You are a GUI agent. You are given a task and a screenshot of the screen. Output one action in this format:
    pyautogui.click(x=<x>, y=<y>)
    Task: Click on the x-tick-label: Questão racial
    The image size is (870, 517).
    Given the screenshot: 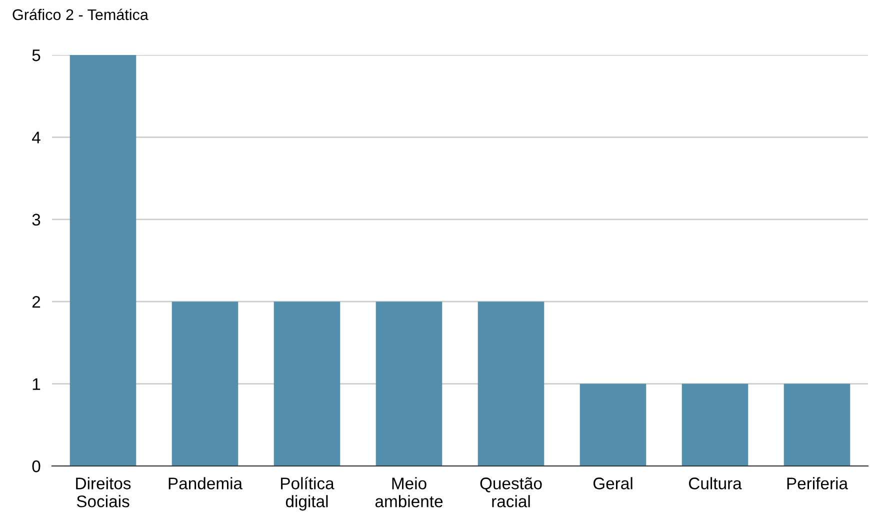 What is the action you would take?
    pyautogui.click(x=511, y=492)
    